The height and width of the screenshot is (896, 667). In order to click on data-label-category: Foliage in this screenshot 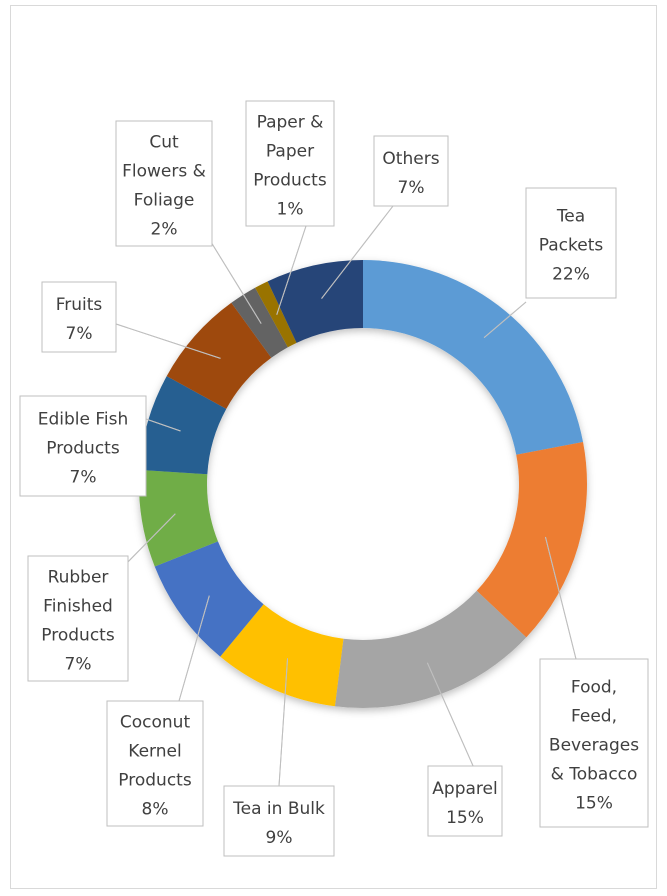, I will do `click(164, 200)`.